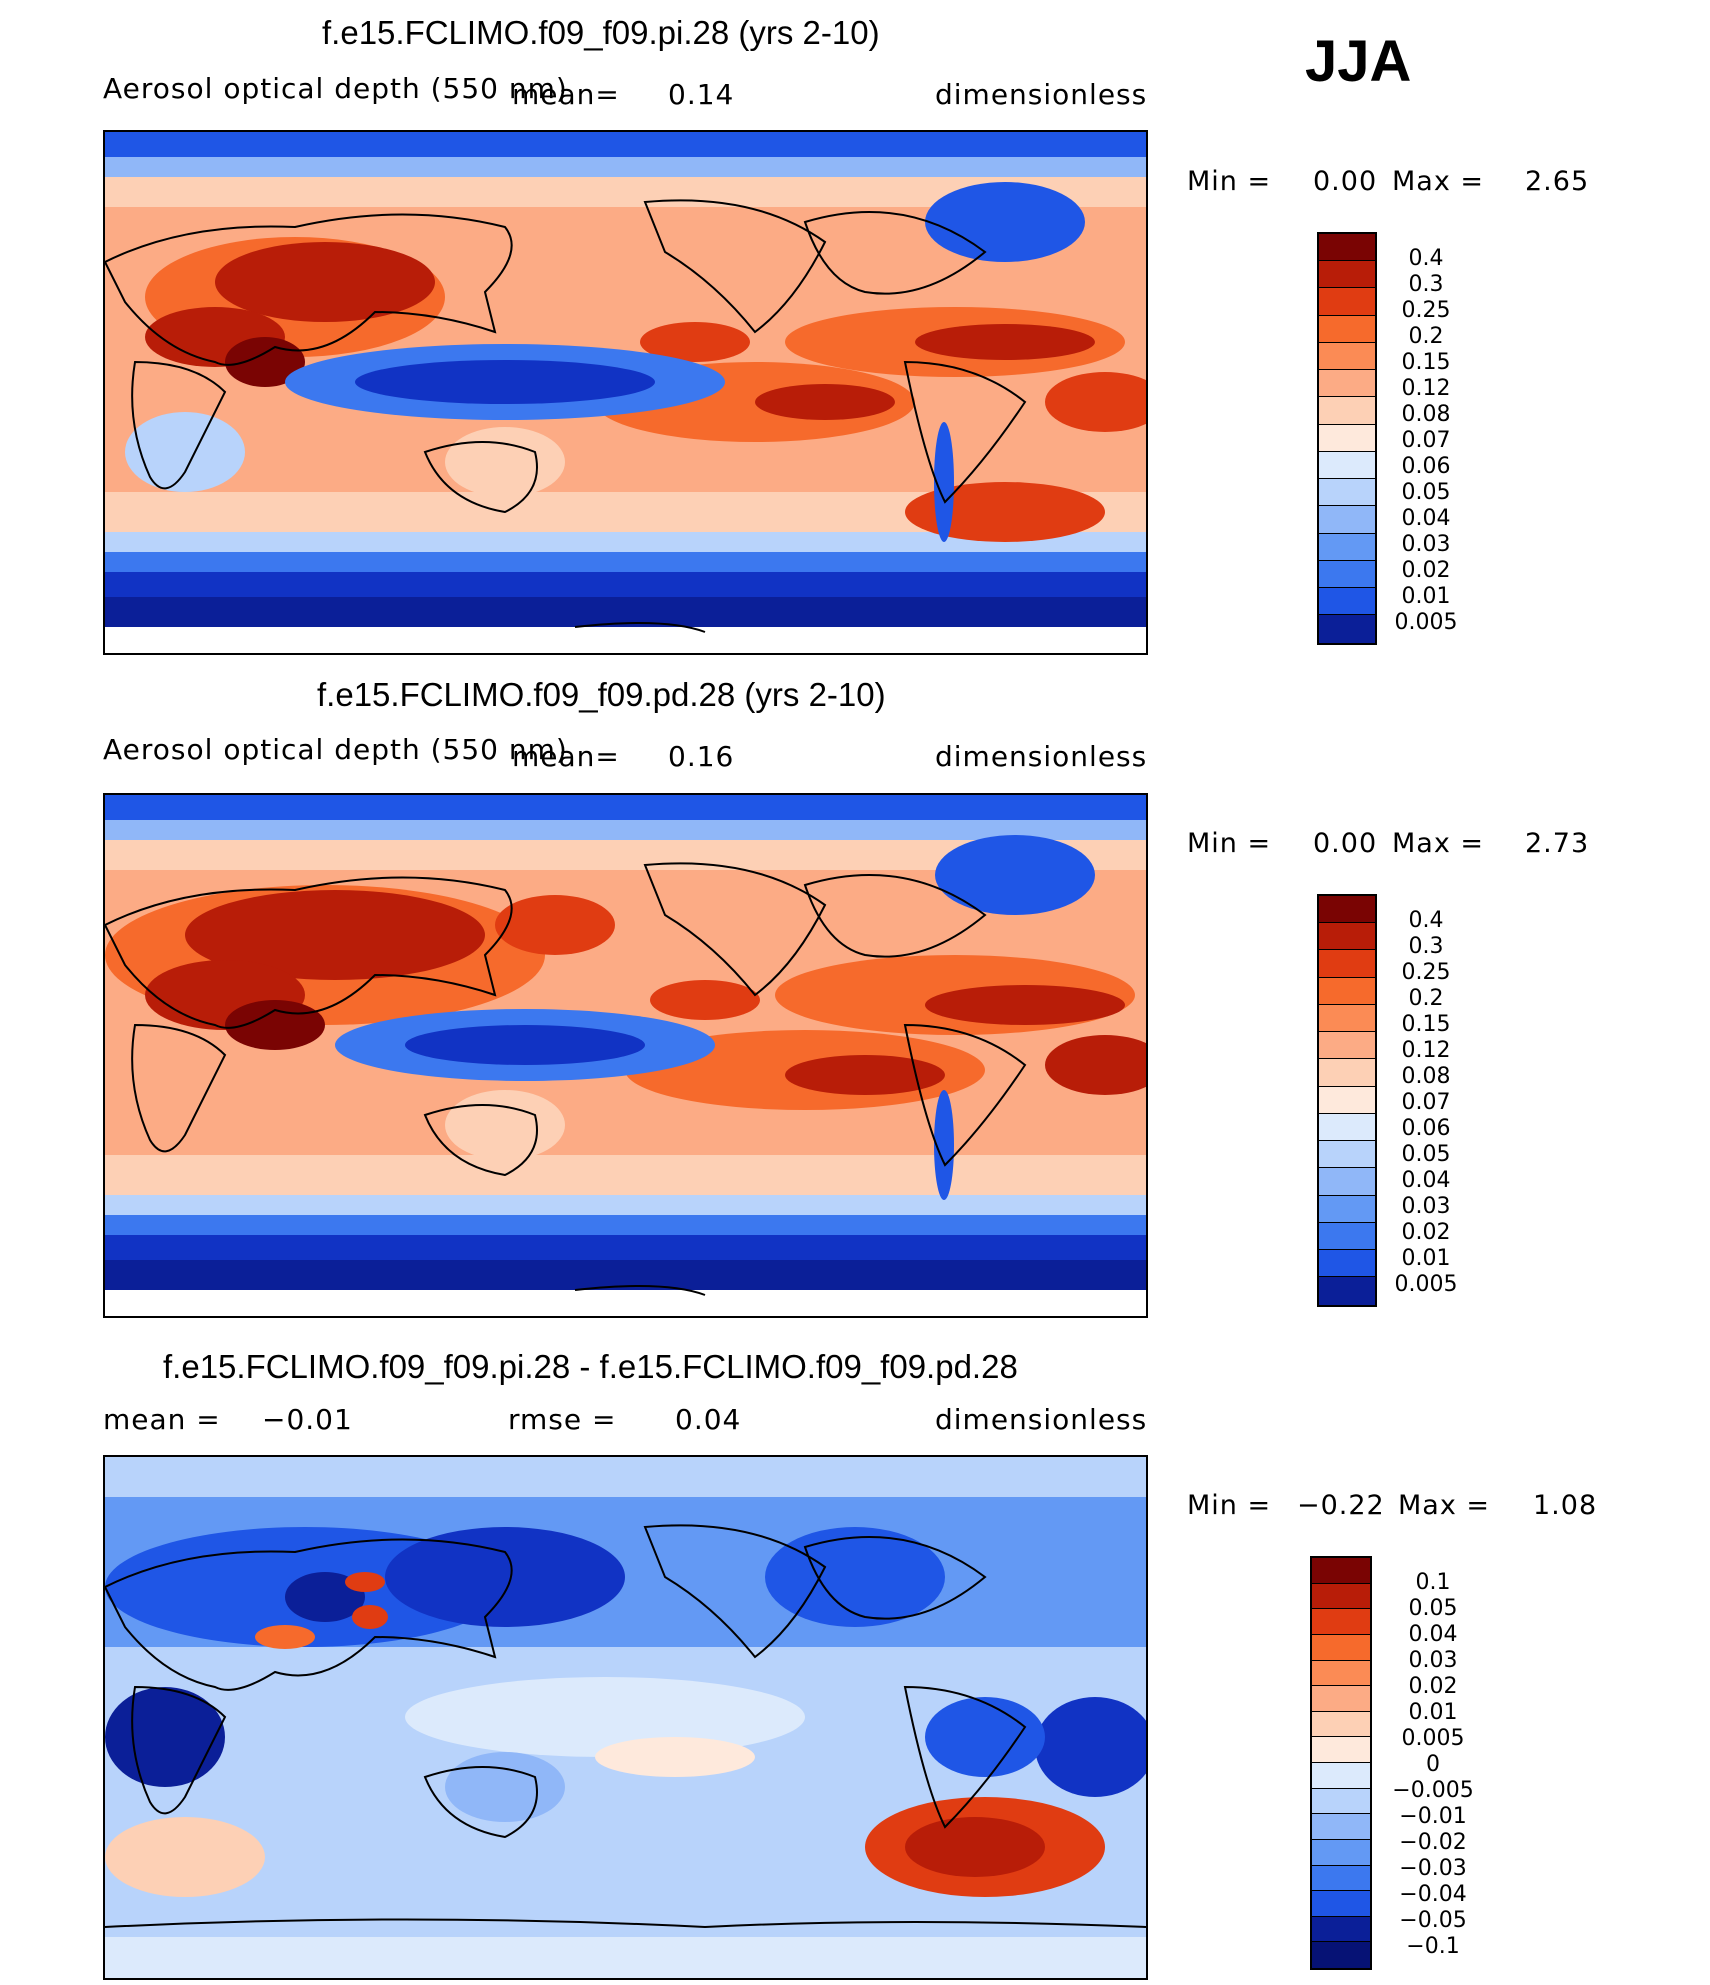  Describe the element at coordinates (1433, 1582) in the screenshot. I see `colorbar-level: 0.1` at that location.